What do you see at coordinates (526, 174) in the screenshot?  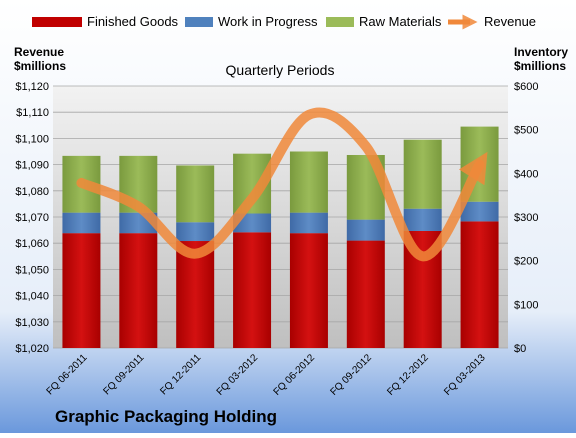 I see `right-tick-label: $400` at bounding box center [526, 174].